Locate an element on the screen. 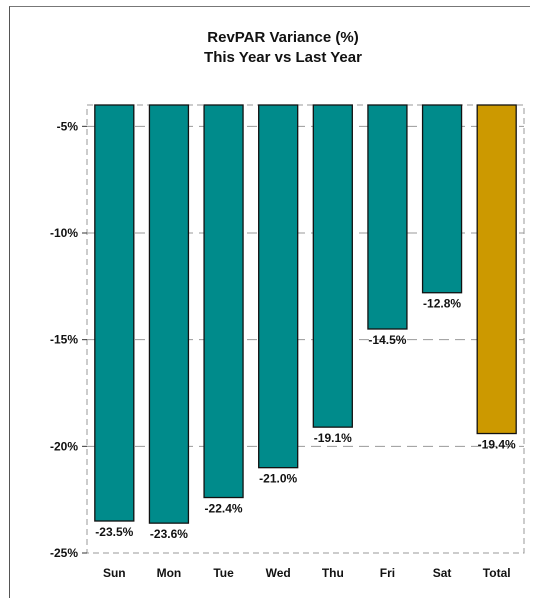 This screenshot has height=603, width=540. y-tick-label: -10% is located at coordinates (64, 233).